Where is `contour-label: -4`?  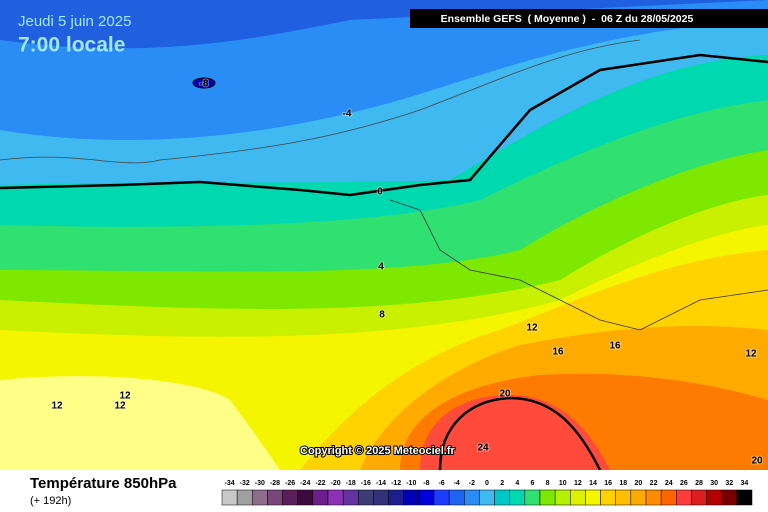
contour-label: -4 is located at coordinates (347, 114).